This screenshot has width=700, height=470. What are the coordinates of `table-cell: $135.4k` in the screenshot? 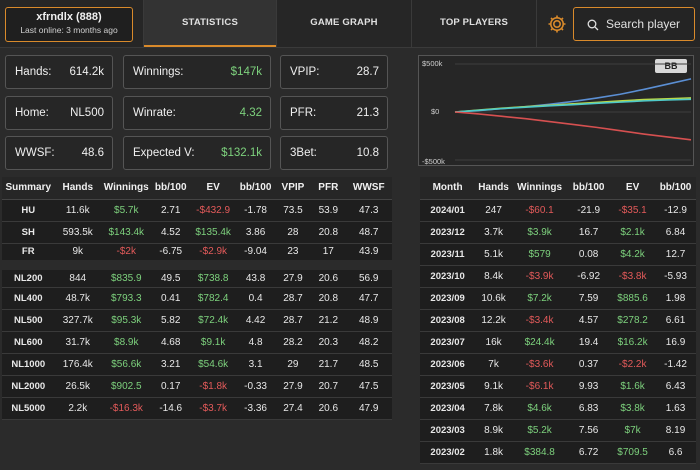 It's located at (213, 232).